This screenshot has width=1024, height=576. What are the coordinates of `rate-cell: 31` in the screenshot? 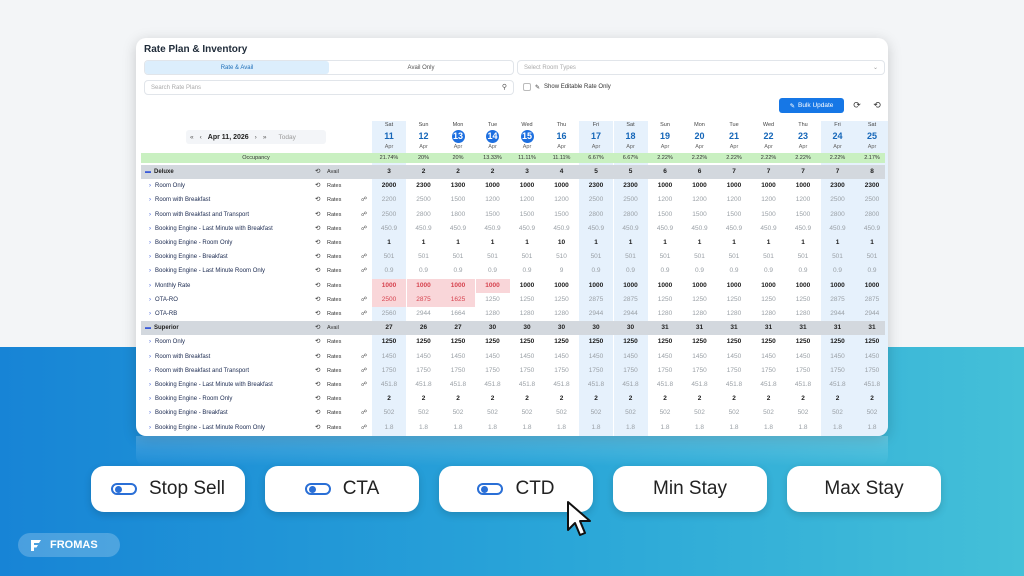 It's located at (768, 328).